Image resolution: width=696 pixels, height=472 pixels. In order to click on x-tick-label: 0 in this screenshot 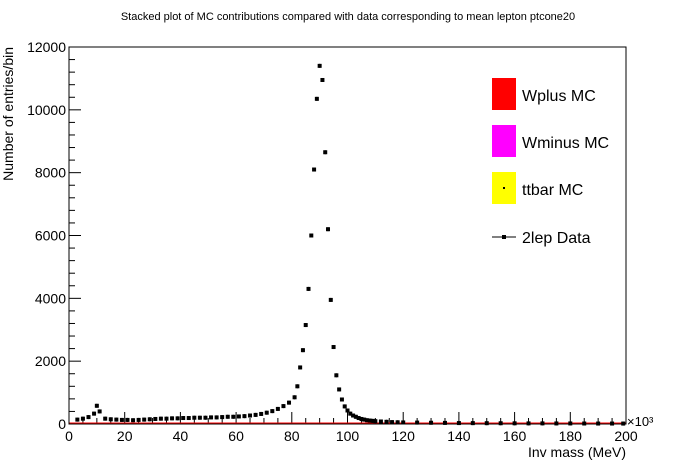, I will do `click(69, 436)`.